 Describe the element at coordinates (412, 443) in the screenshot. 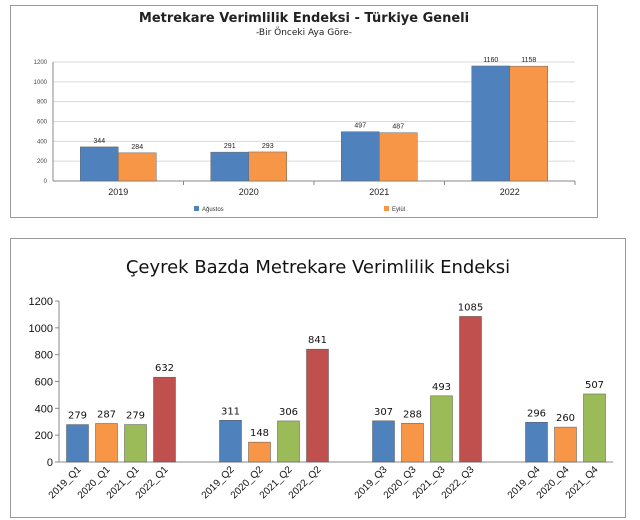

I see `bar-2020_Q3` at that location.